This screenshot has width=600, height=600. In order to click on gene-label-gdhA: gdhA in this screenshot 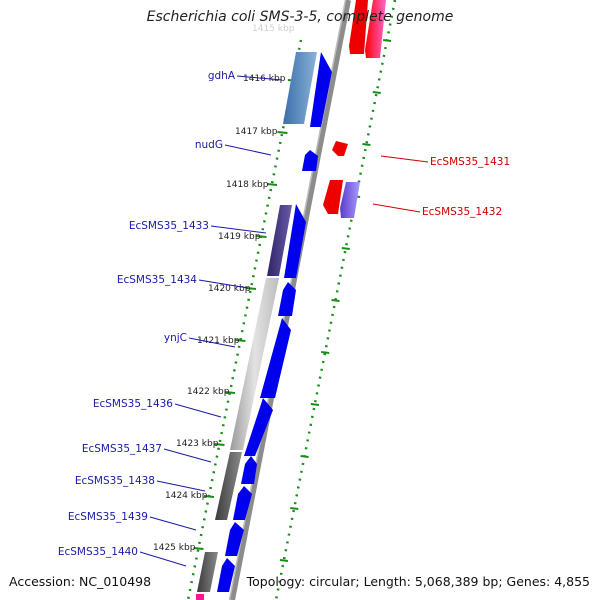, I will do `click(222, 76)`.